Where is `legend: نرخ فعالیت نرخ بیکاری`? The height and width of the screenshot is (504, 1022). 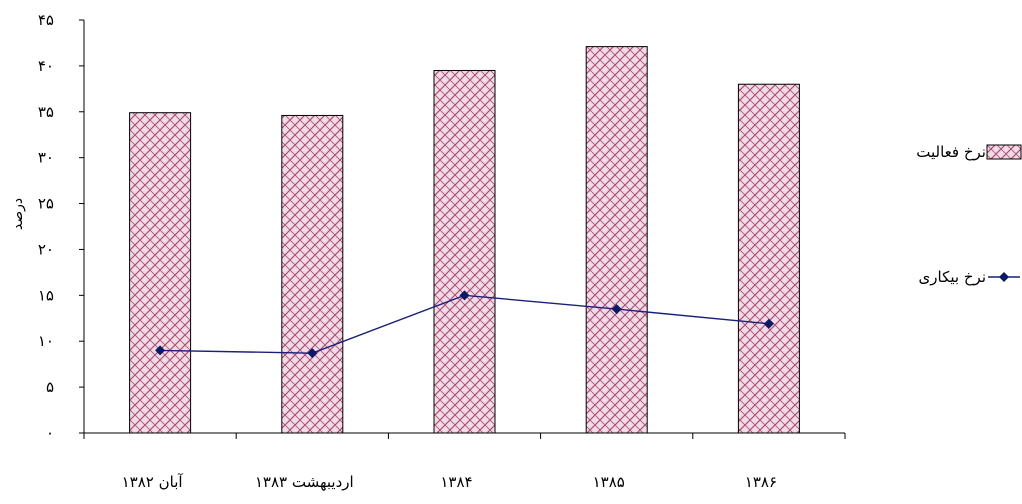 legend: نرخ فعالیت نرخ بیکاری is located at coordinates (947, 252).